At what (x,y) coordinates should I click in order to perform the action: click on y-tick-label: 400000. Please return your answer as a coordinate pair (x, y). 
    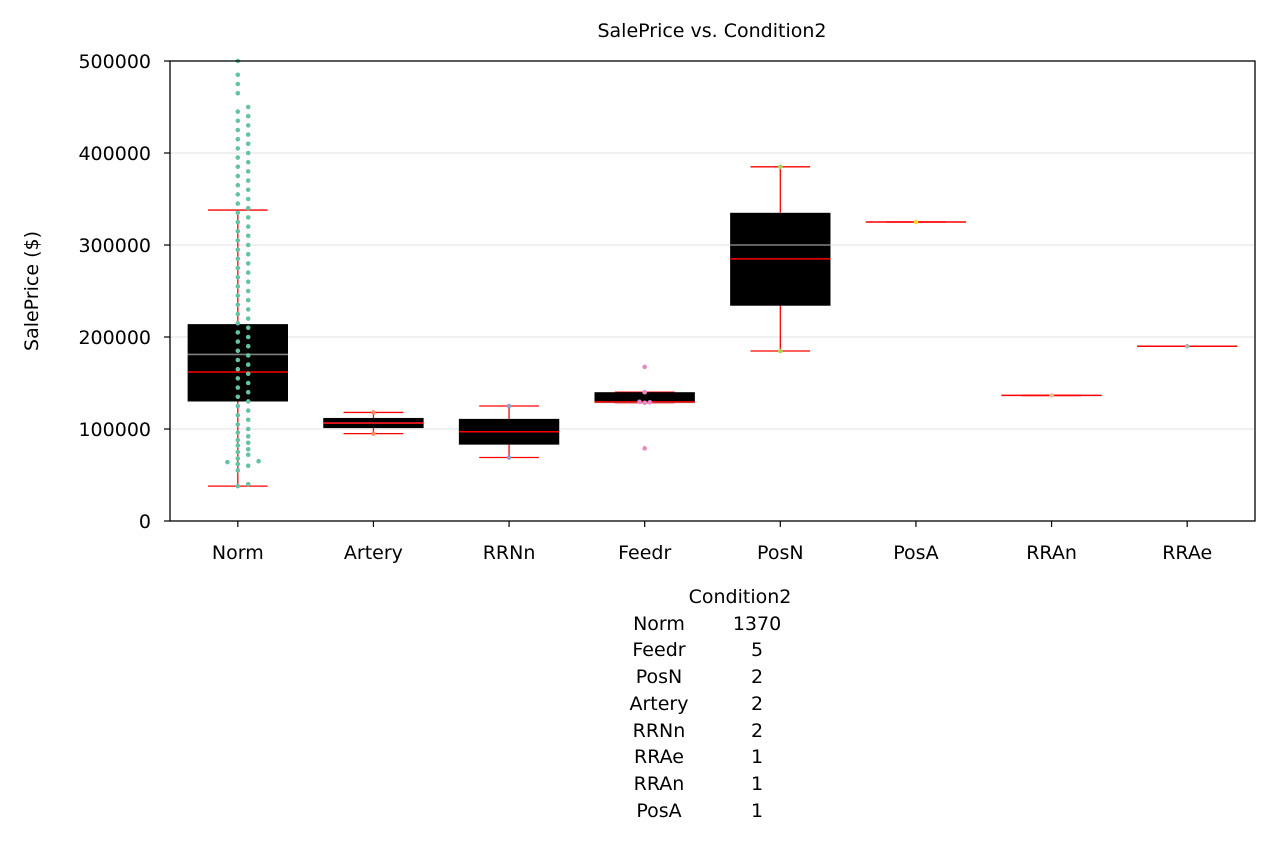
    Looking at the image, I should click on (114, 154).